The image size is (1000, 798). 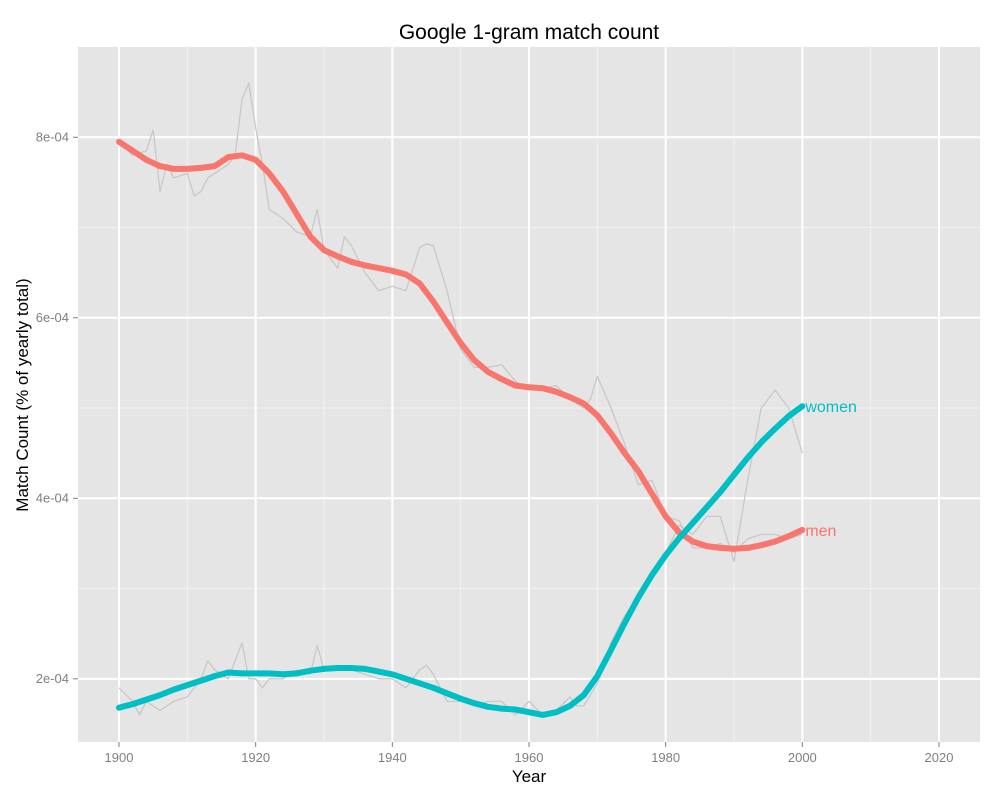 What do you see at coordinates (52, 136) in the screenshot?
I see `y-tick-label: 8e-04` at bounding box center [52, 136].